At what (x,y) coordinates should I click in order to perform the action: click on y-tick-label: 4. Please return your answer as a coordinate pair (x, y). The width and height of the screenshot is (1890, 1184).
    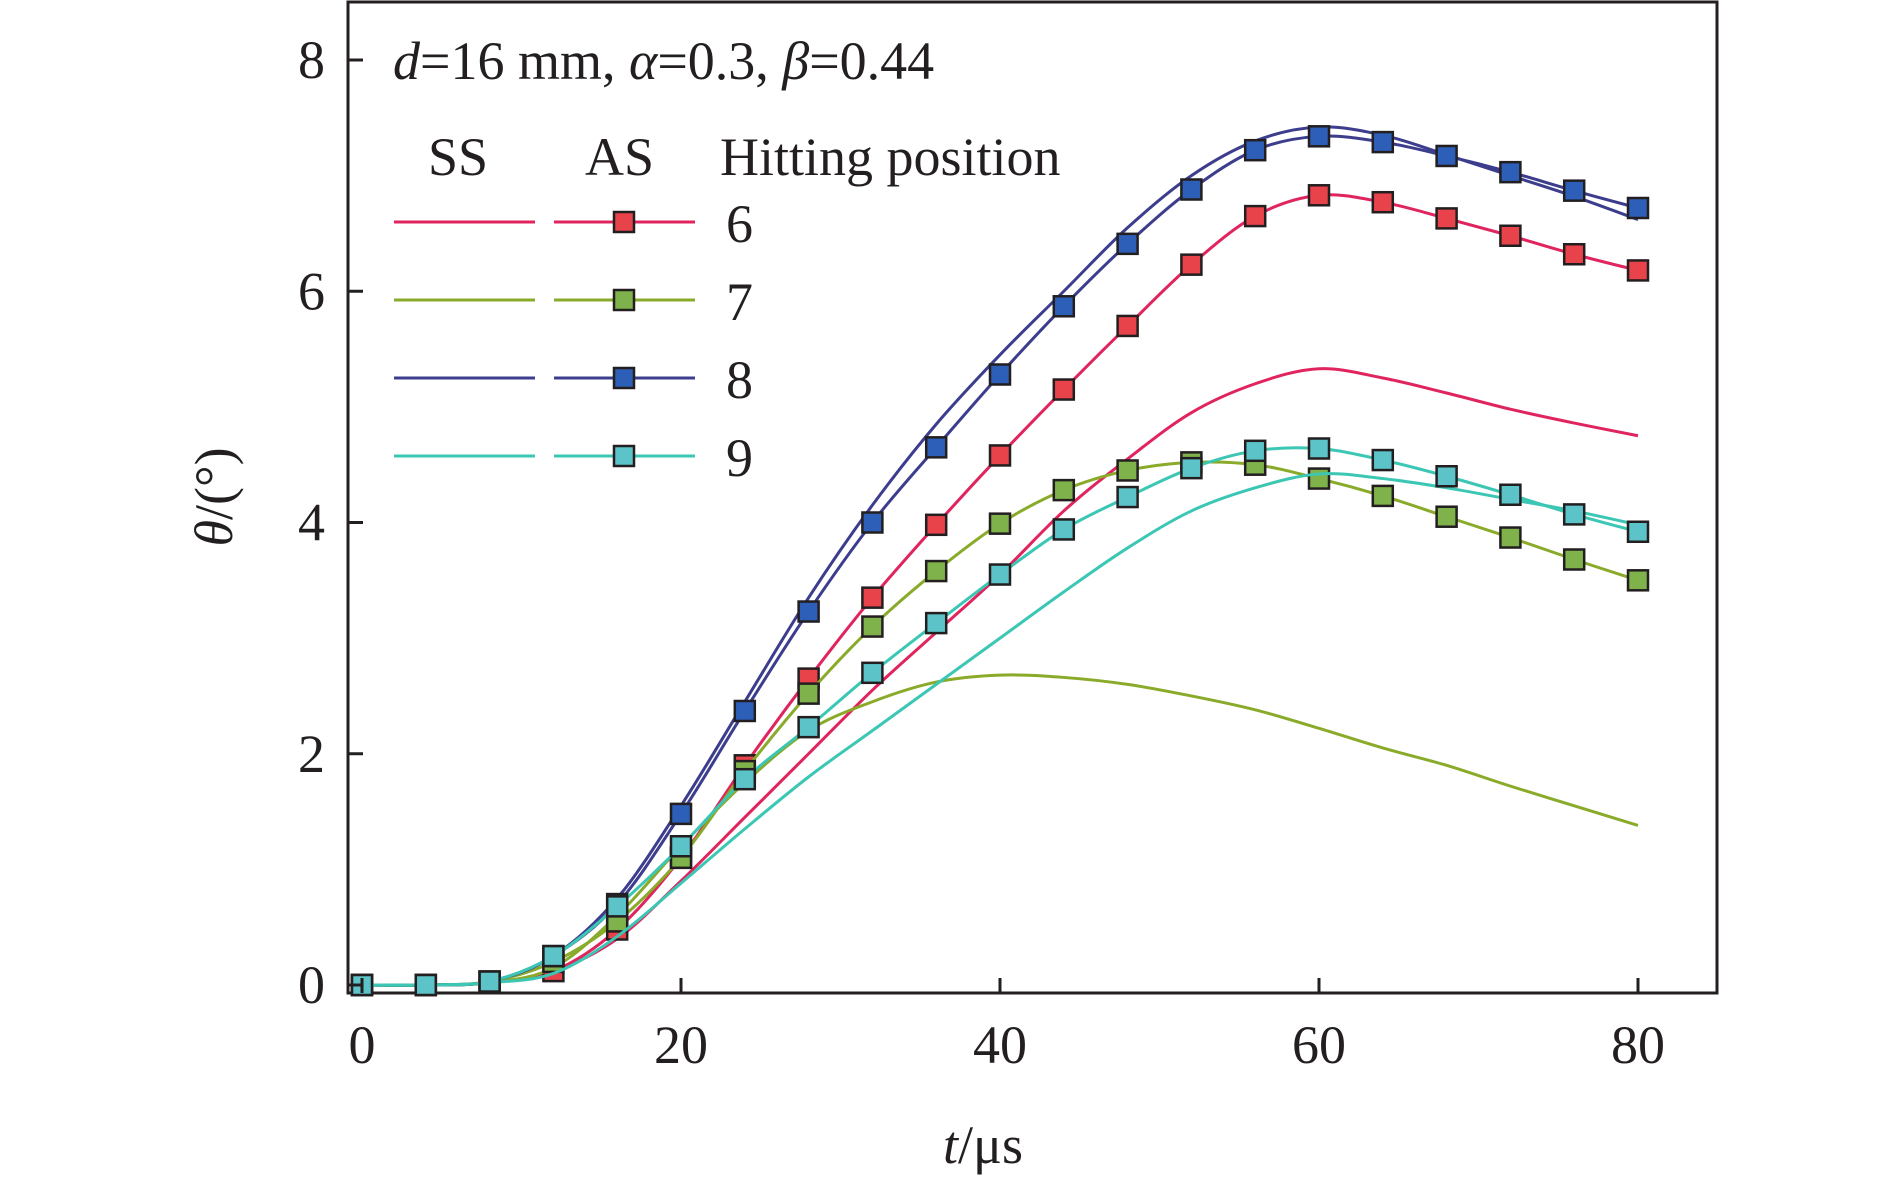
    Looking at the image, I should click on (311, 523).